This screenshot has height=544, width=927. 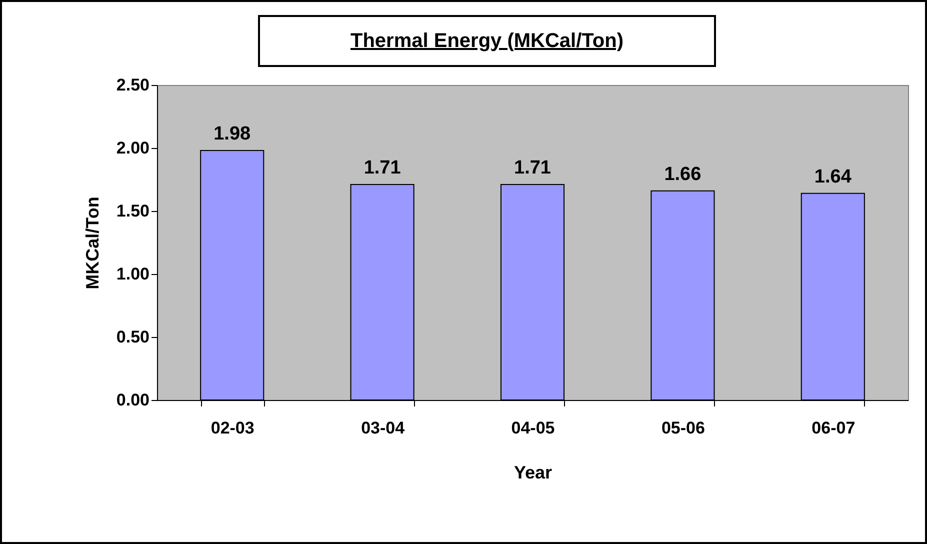 What do you see at coordinates (834, 428) in the screenshot?
I see `x-tick-label: 06-07` at bounding box center [834, 428].